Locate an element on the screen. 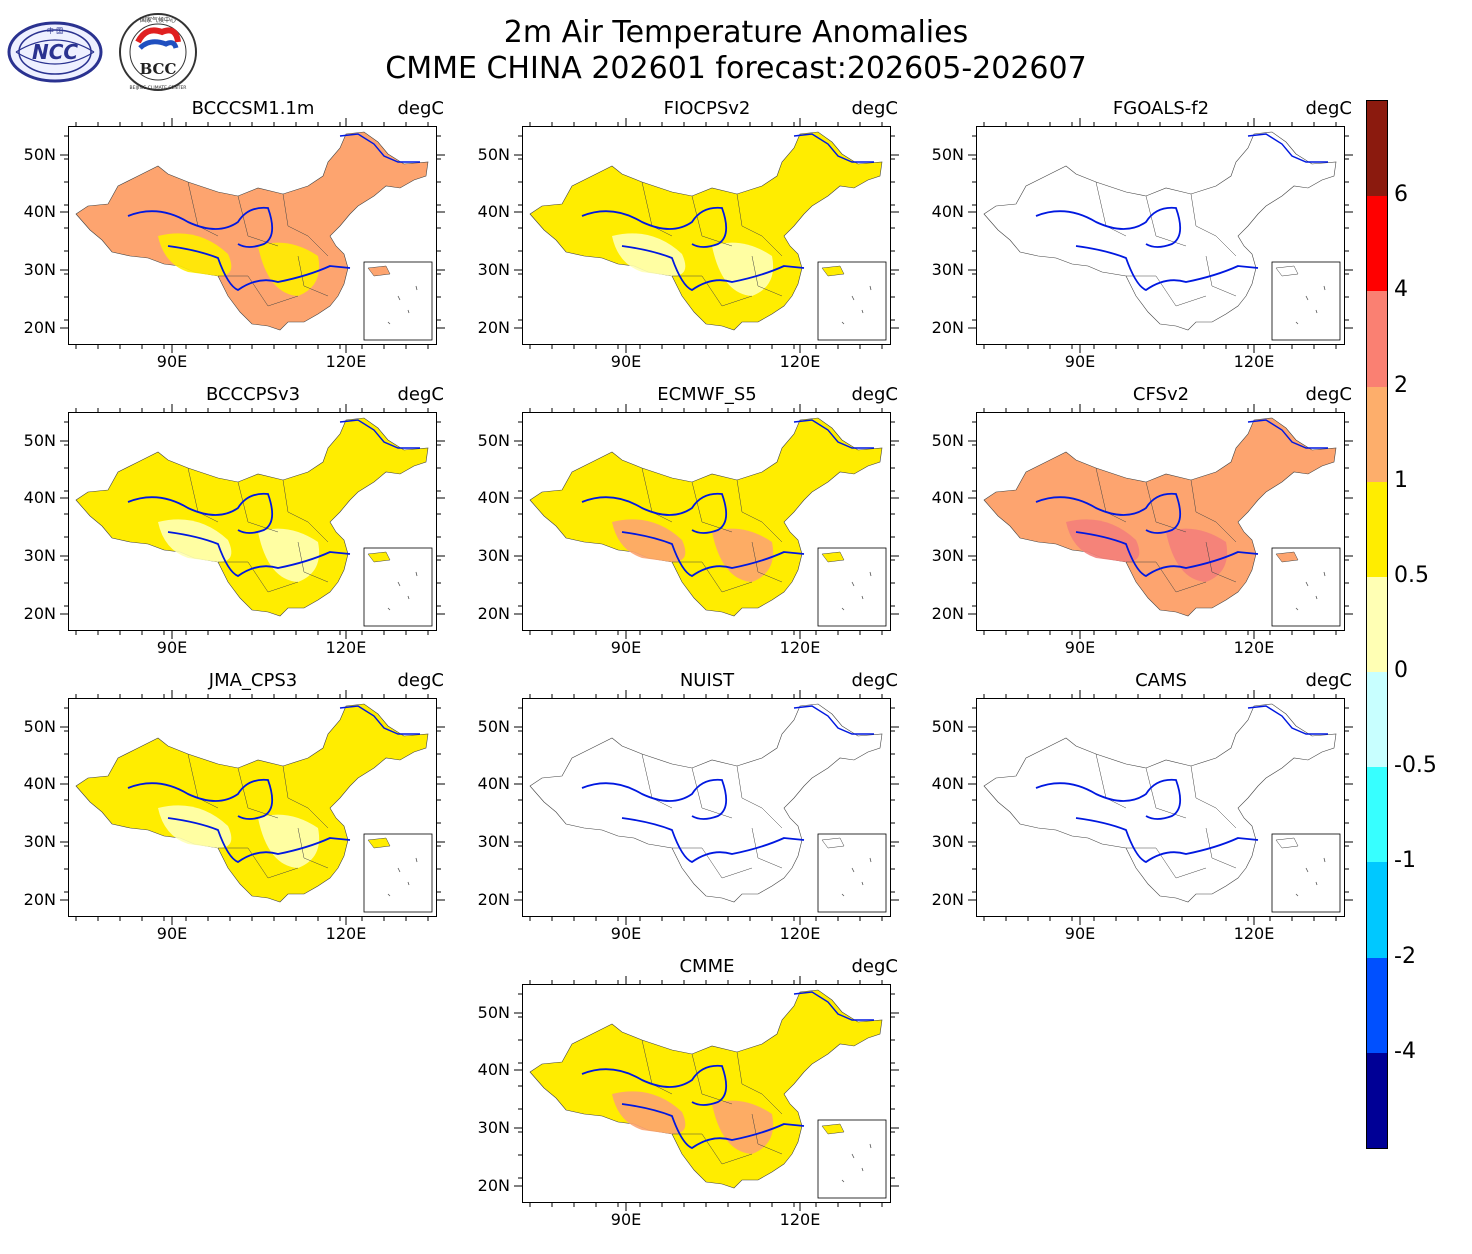 The image size is (1472, 1254). colorbar is located at coordinates (1377, 624).